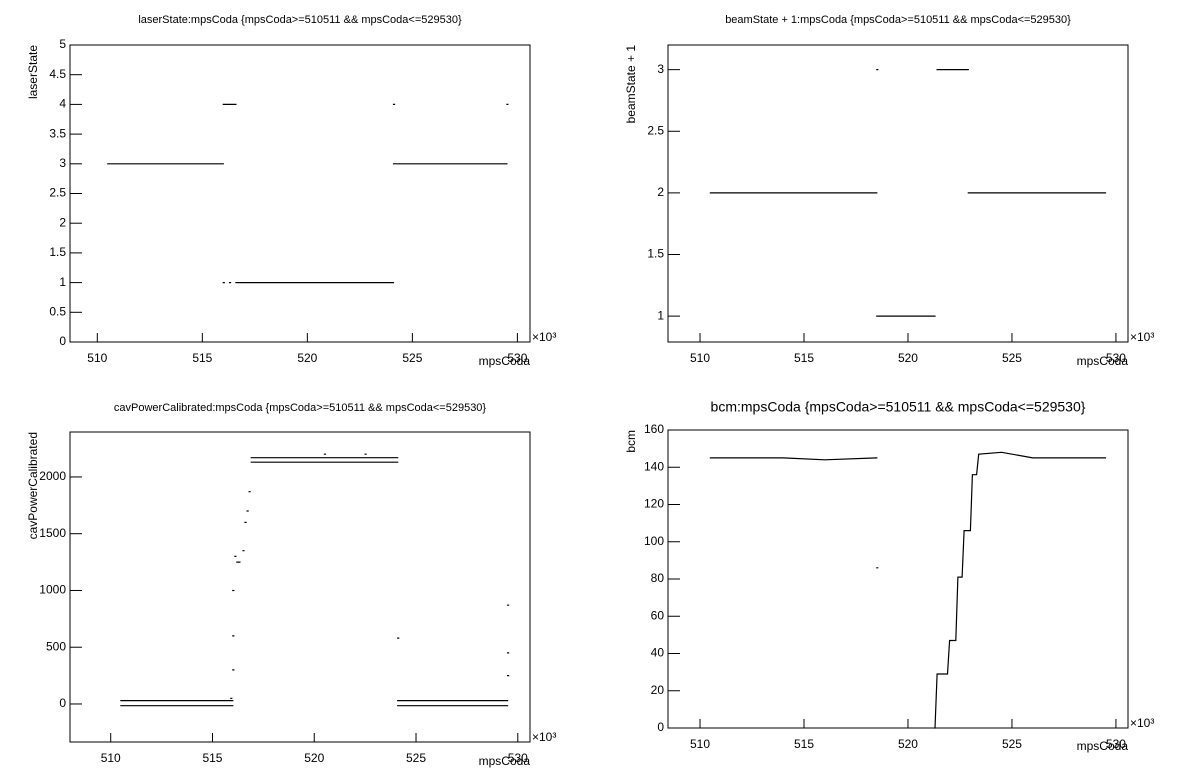 Image resolution: width=1196 pixels, height=772 pixels. I want to click on y-tick-label: 1500, so click(52, 533).